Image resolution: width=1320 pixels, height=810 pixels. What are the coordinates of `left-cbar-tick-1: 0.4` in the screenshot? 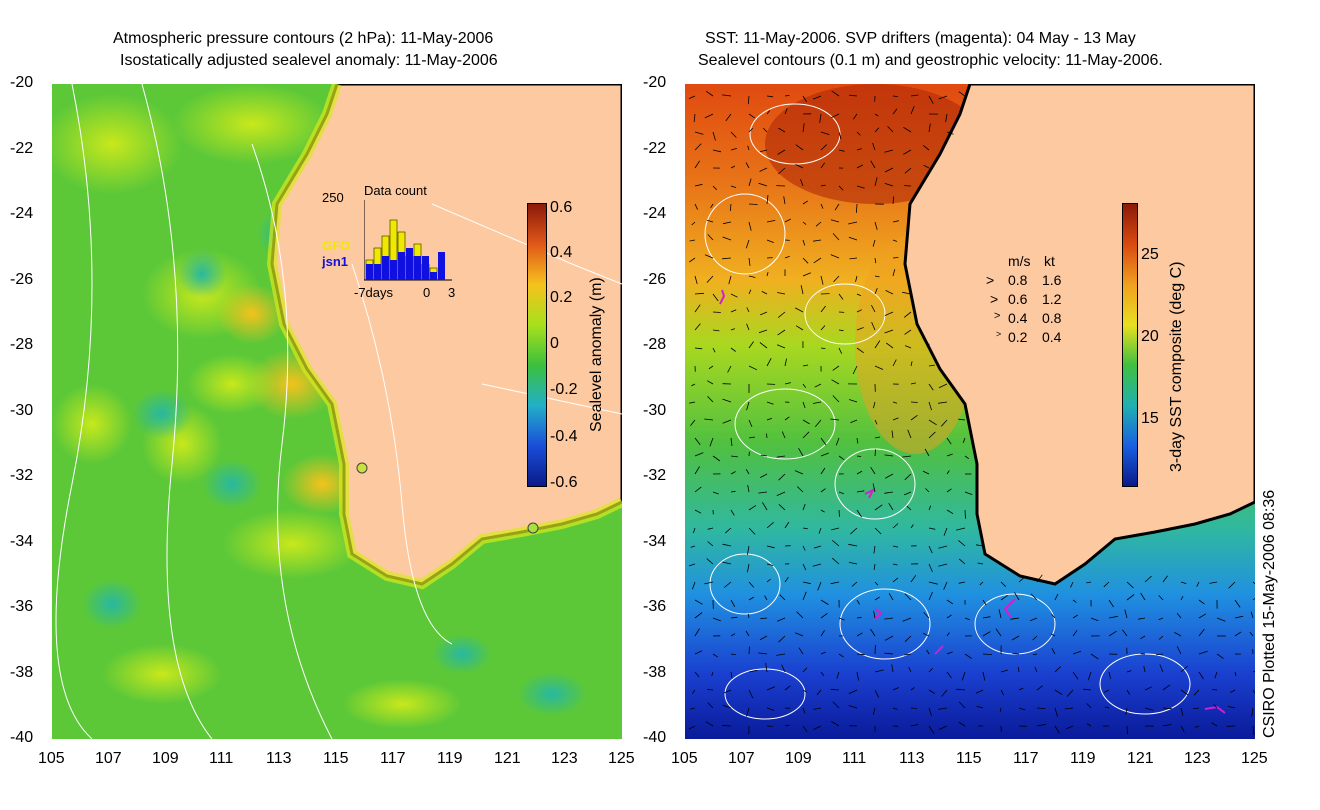 It's located at (561, 252).